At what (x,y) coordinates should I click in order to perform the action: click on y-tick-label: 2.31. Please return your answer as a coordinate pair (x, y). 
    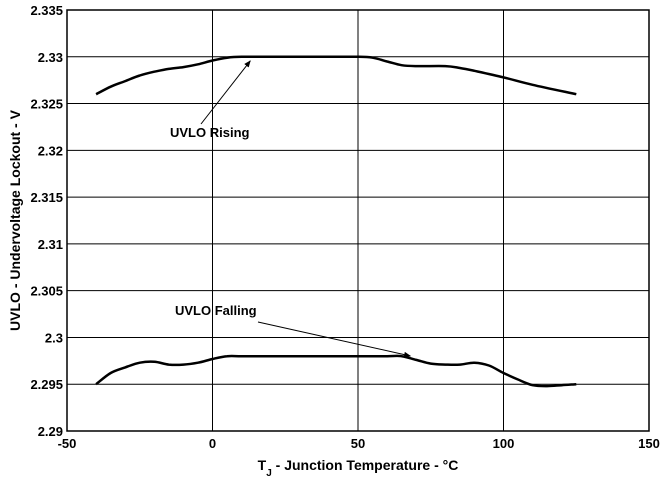
    Looking at the image, I should click on (50, 244).